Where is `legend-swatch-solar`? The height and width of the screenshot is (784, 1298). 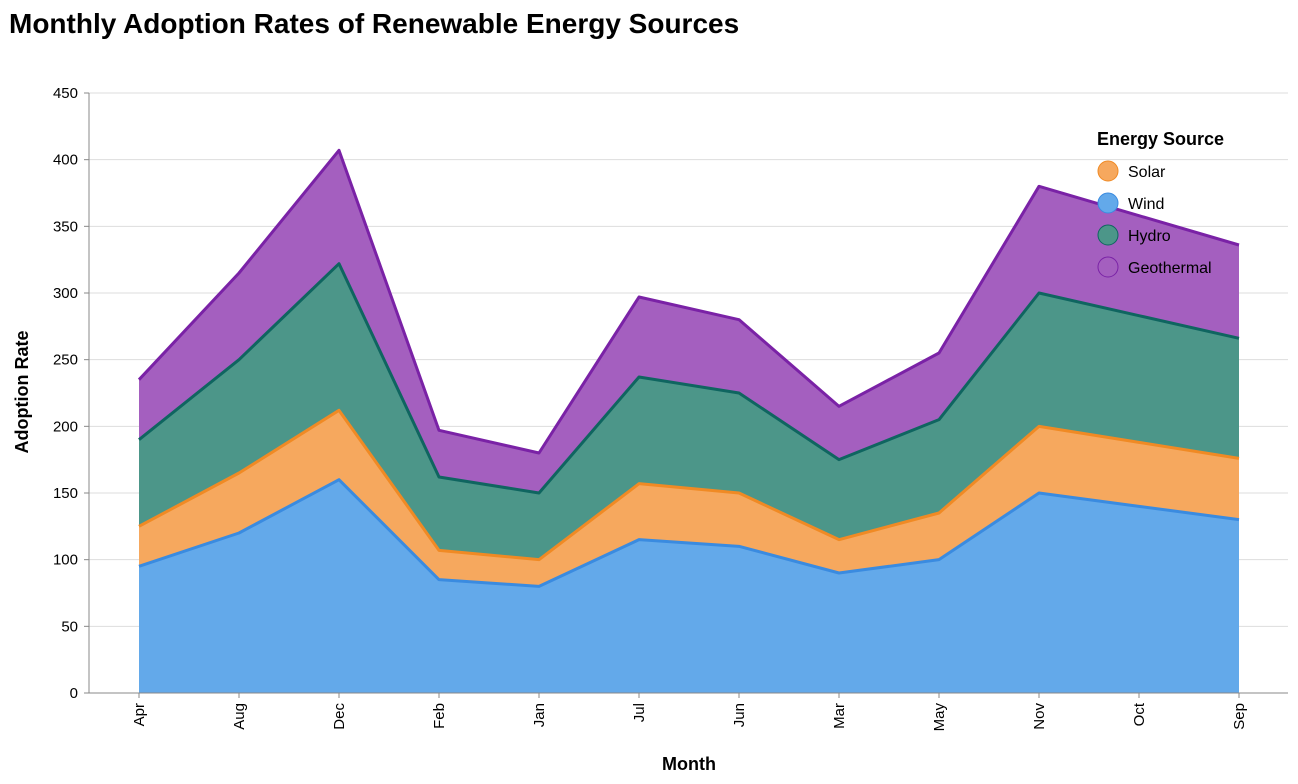
legend-swatch-solar is located at coordinates (1108, 171).